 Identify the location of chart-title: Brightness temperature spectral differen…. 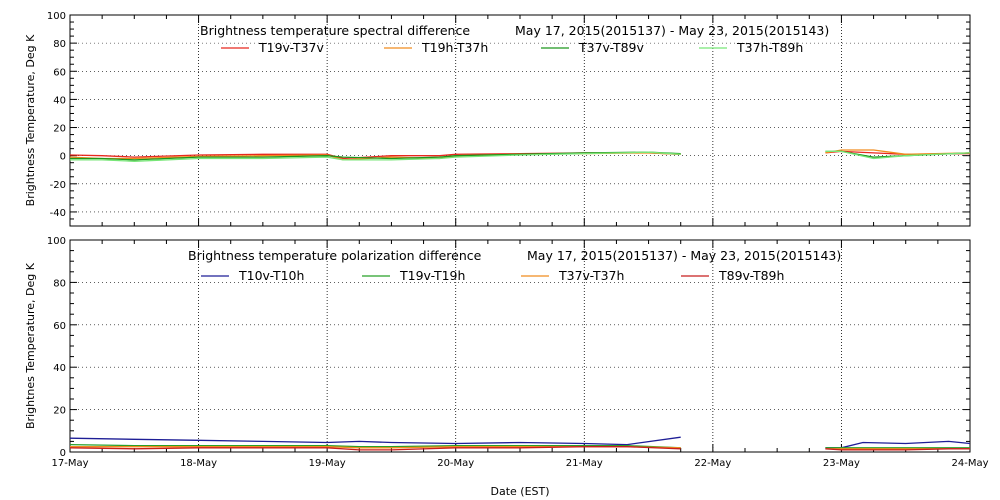
(335, 30).